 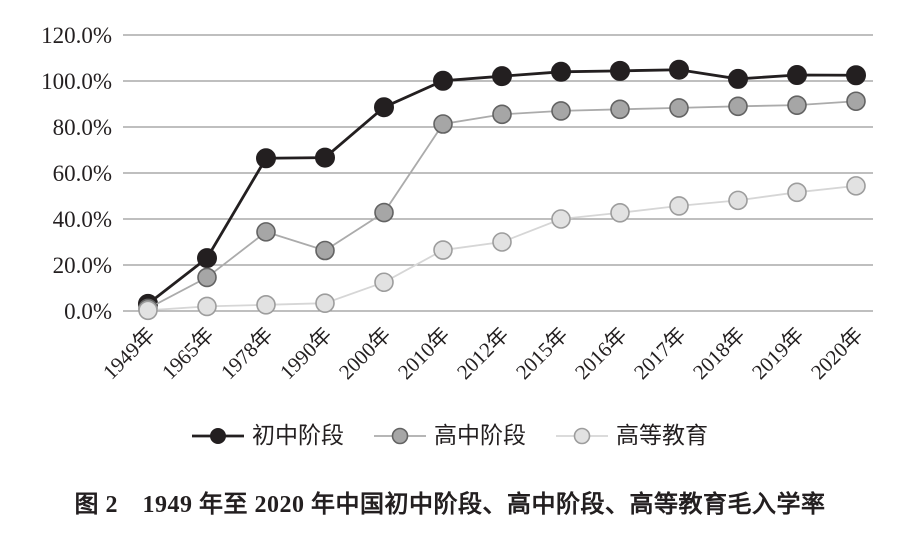 What do you see at coordinates (365, 354) in the screenshot?
I see `x-tick-label: 2000年` at bounding box center [365, 354].